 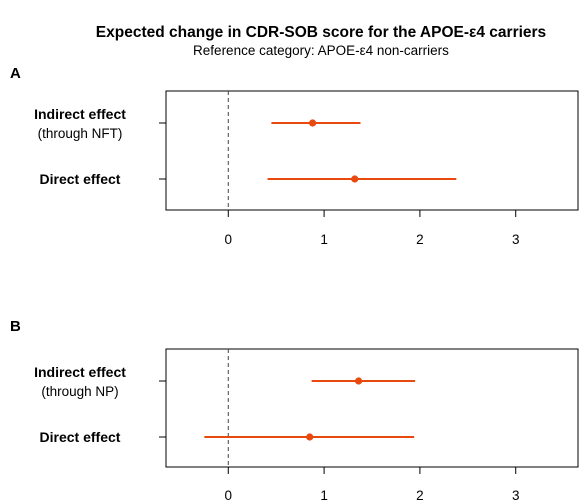 I want to click on panel-letter: B, so click(x=15, y=326).